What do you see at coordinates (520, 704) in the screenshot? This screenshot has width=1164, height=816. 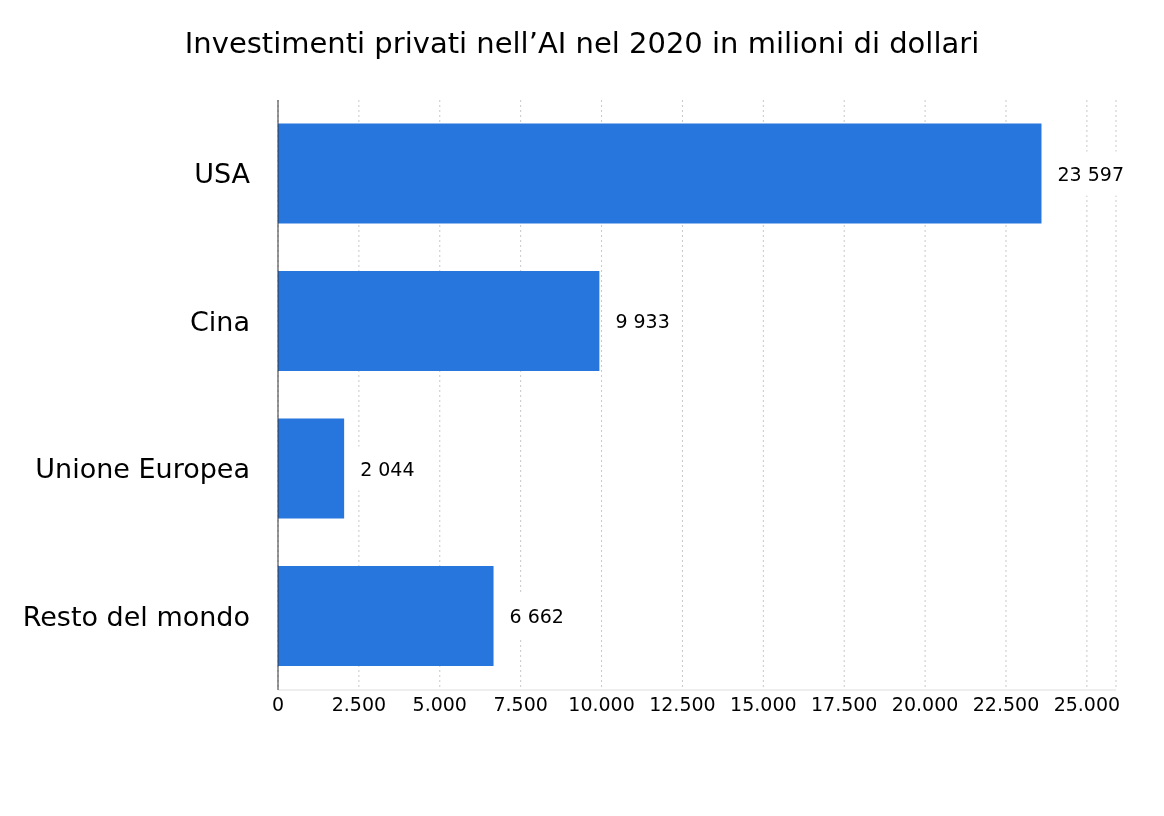 I see `x-tick-label: 7.500` at bounding box center [520, 704].